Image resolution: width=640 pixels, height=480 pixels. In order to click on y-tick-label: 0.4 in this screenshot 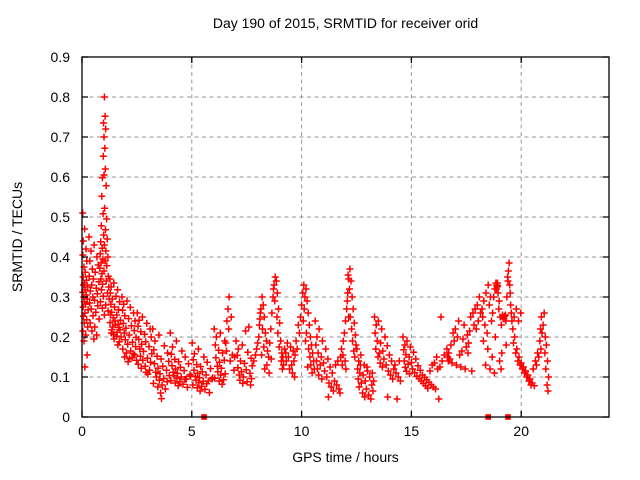, I will do `click(61, 257)`.